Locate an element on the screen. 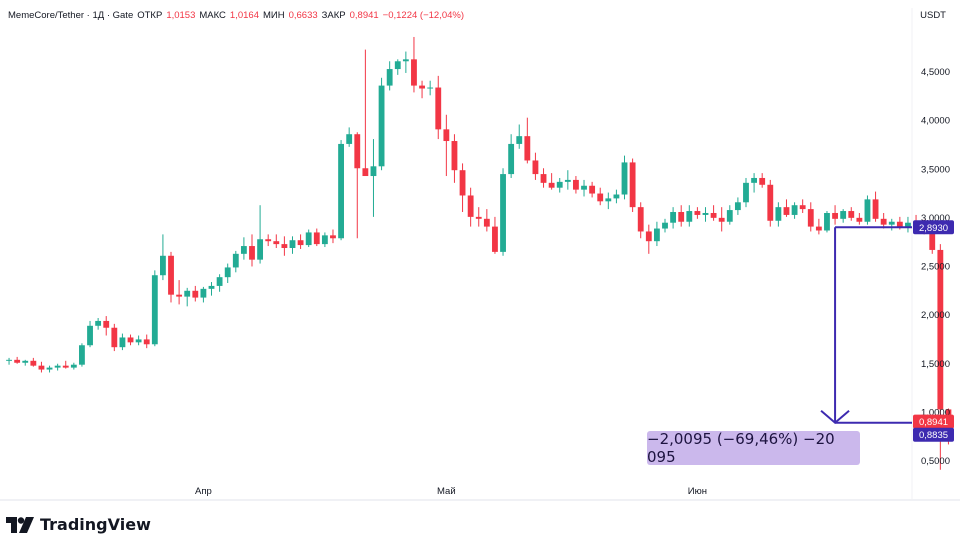 The height and width of the screenshot is (545, 960). tradingview-logo: TradingView is located at coordinates (78, 524).